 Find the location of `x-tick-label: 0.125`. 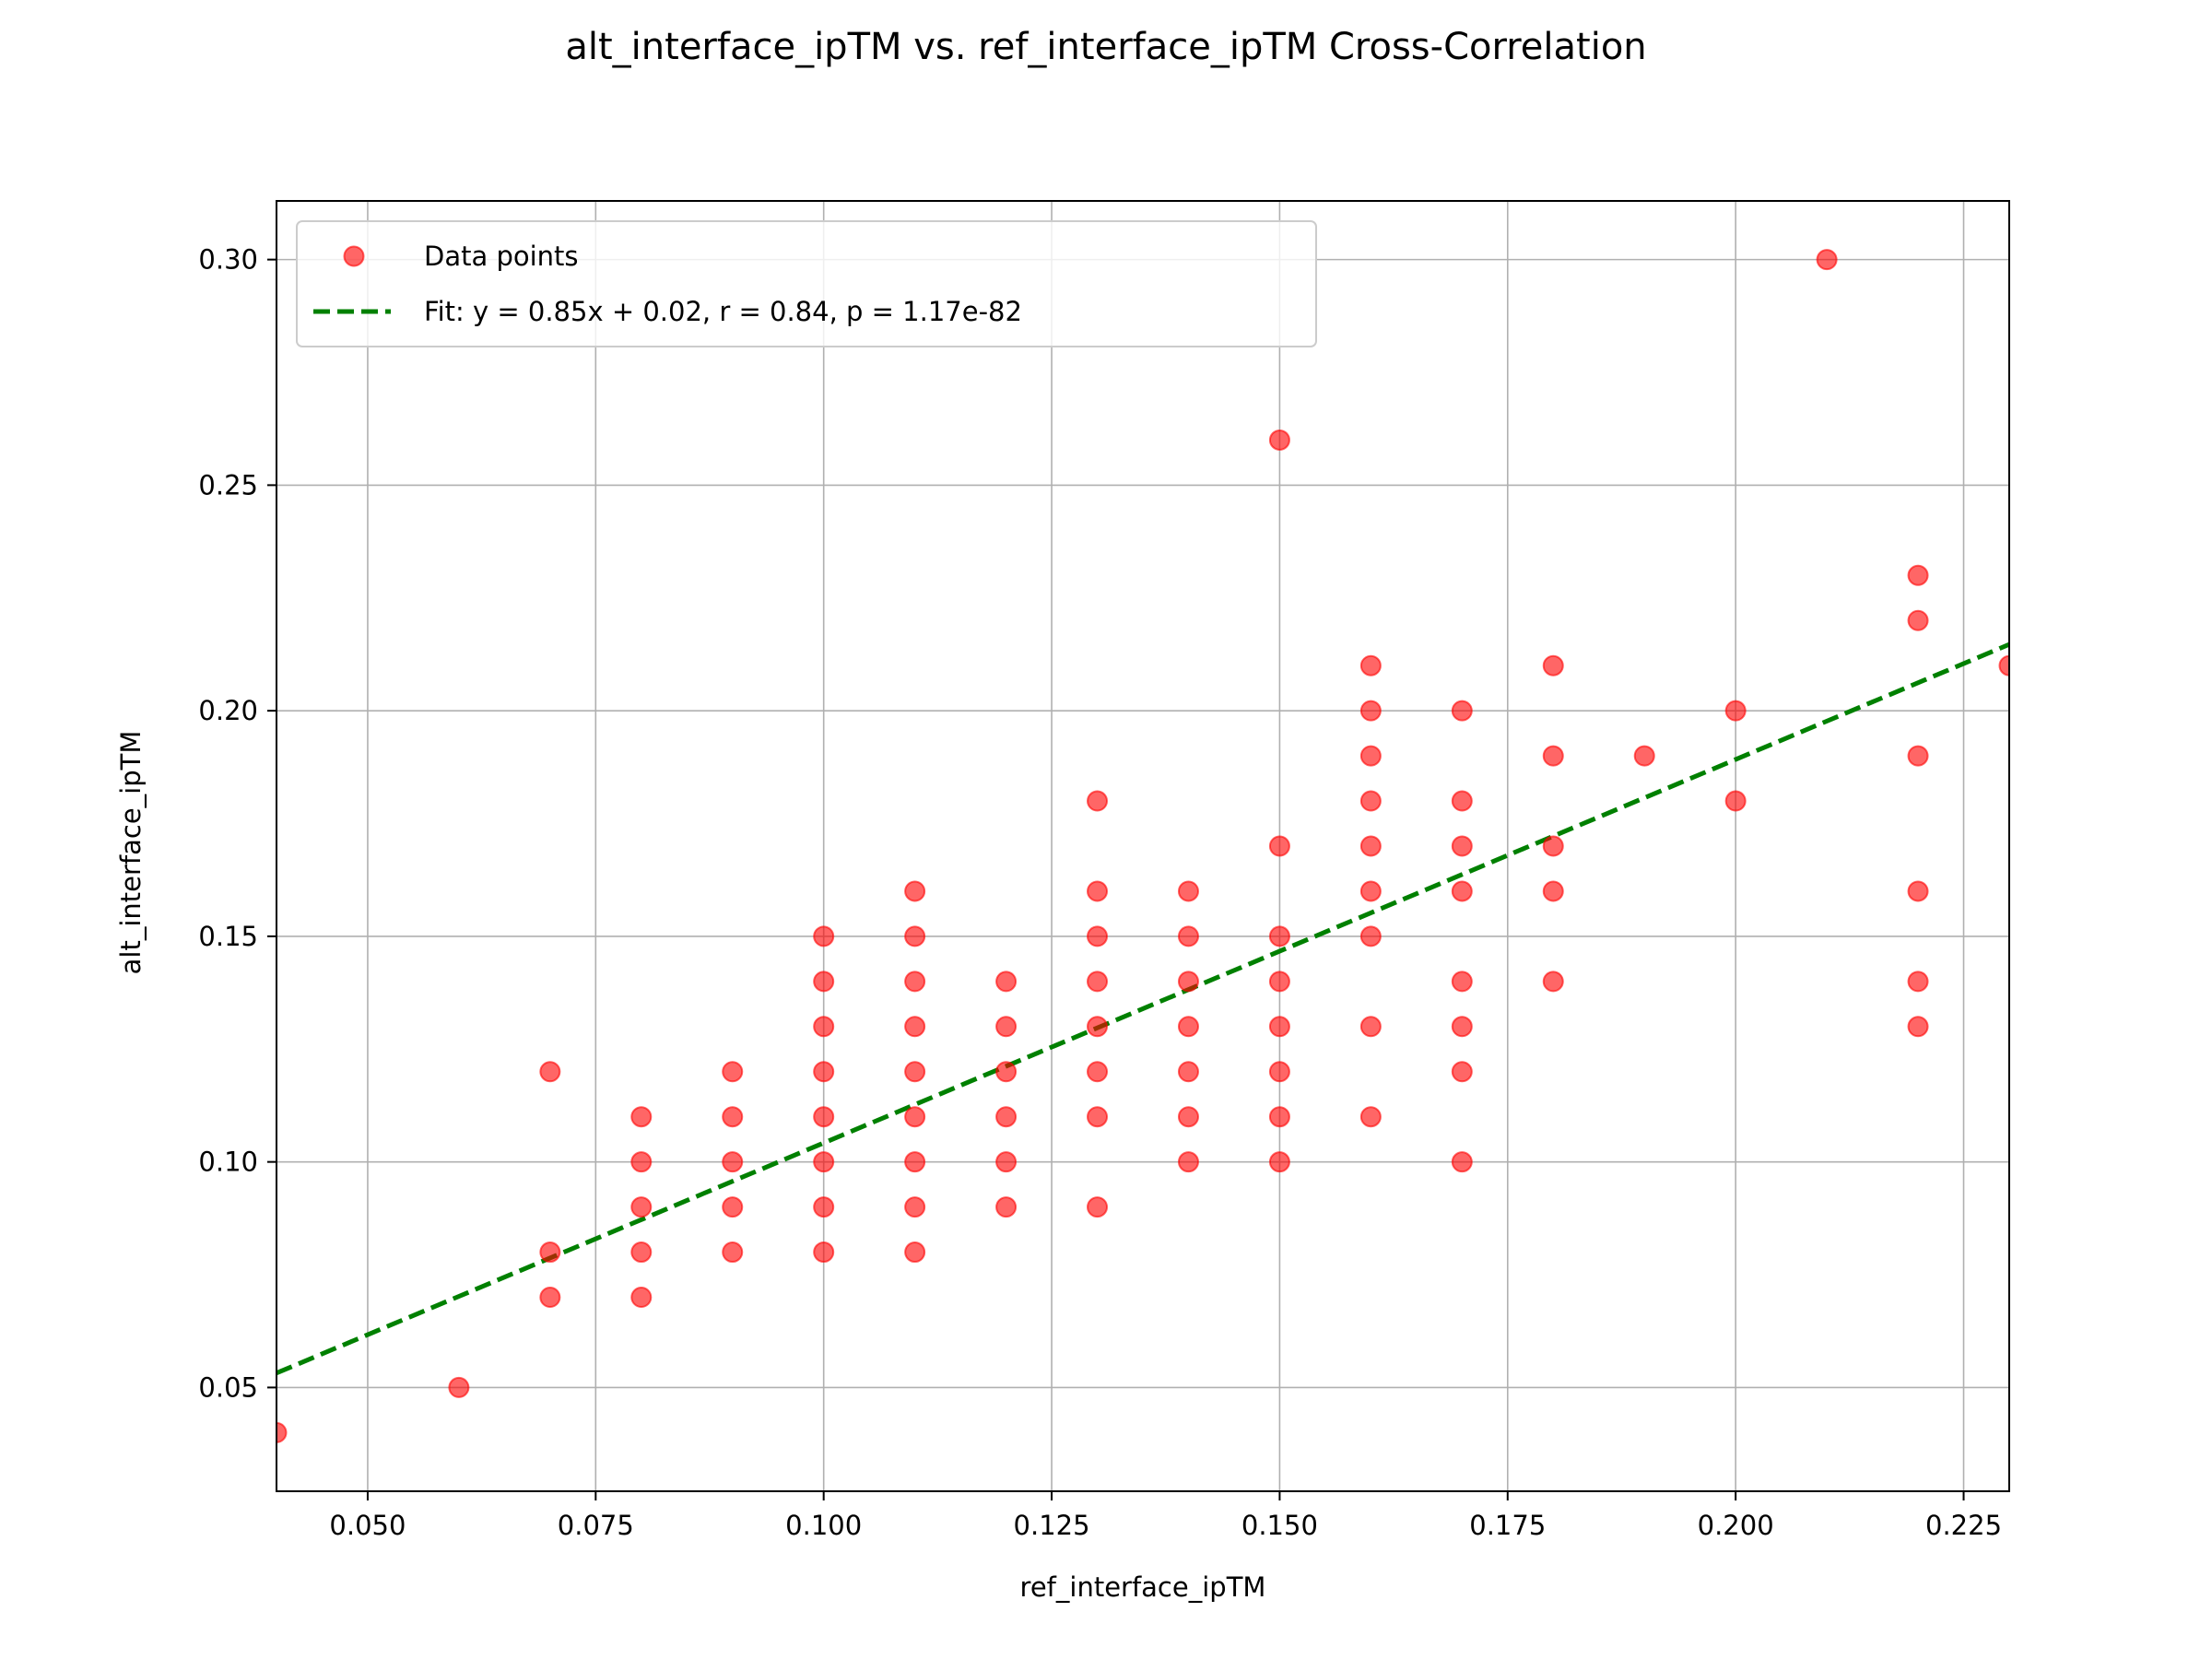

x-tick-label: 0.125 is located at coordinates (1052, 1525).